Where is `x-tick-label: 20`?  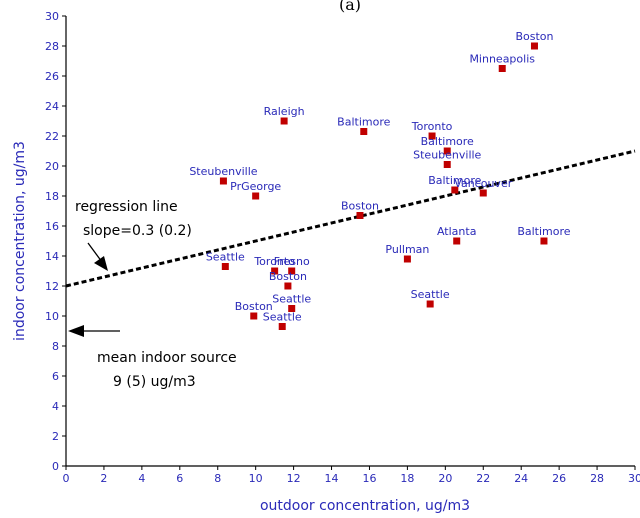
x-tick-label: 20 is located at coordinates (445, 478).